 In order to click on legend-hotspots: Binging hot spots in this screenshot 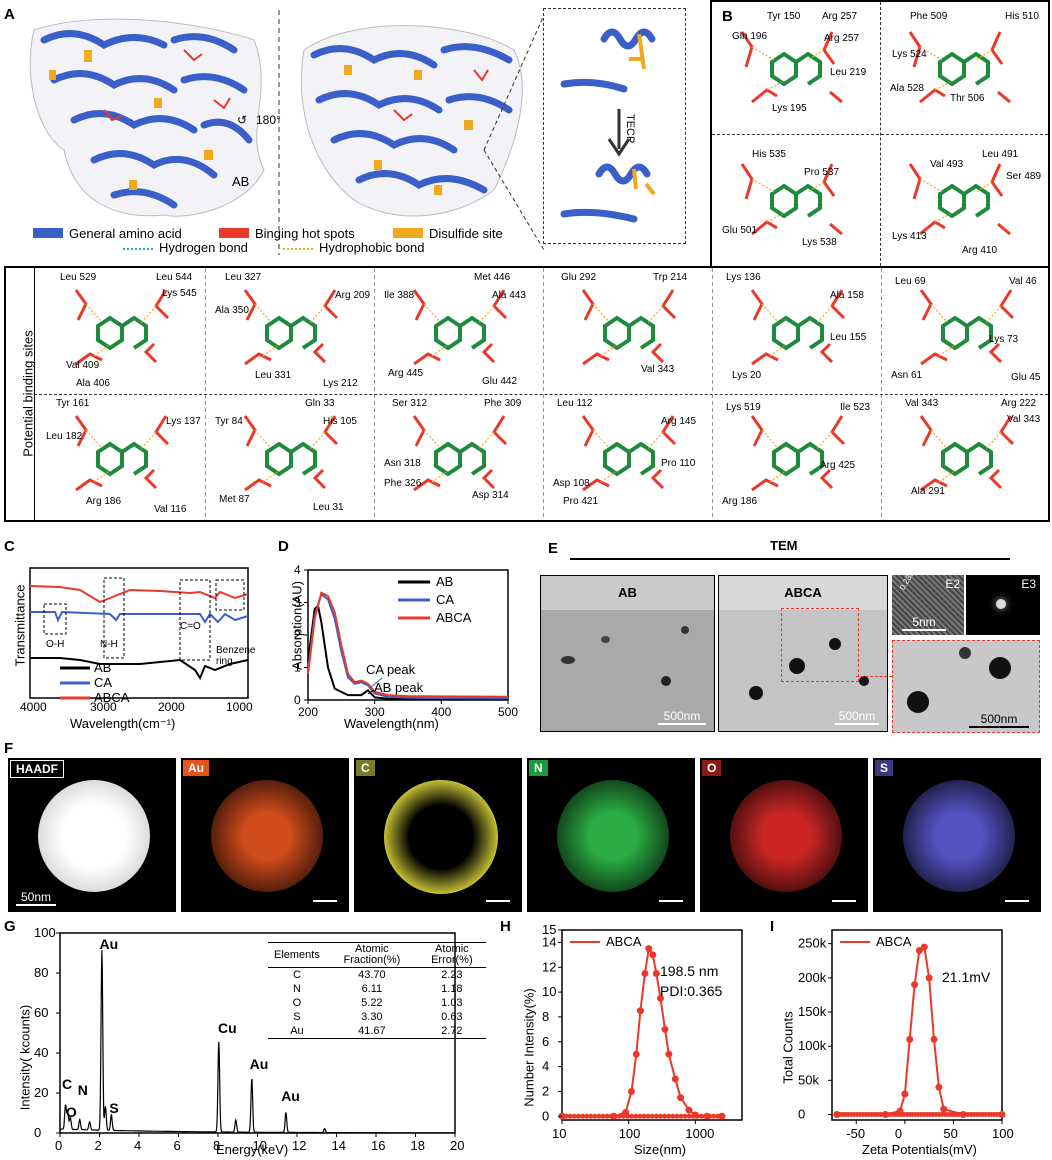, I will do `click(305, 233)`.